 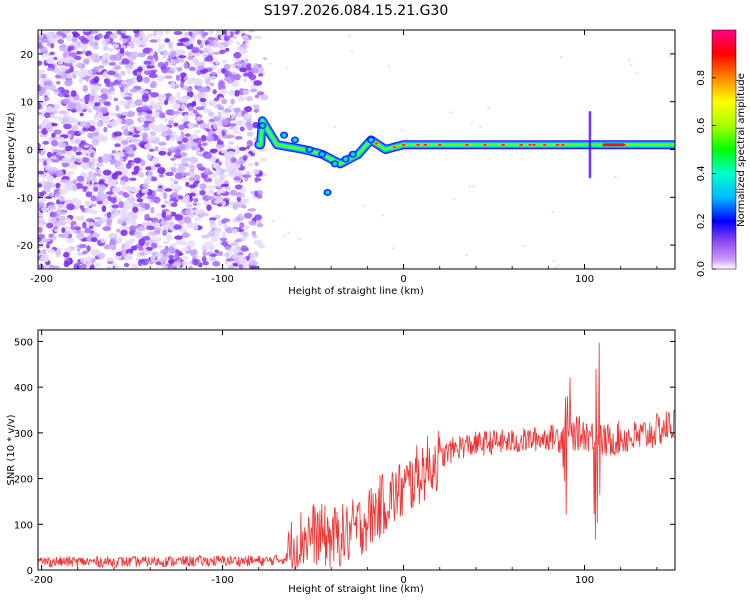 What do you see at coordinates (356, 589) in the screenshot?
I see `snr-x-label: Height of straight line (km)` at bounding box center [356, 589].